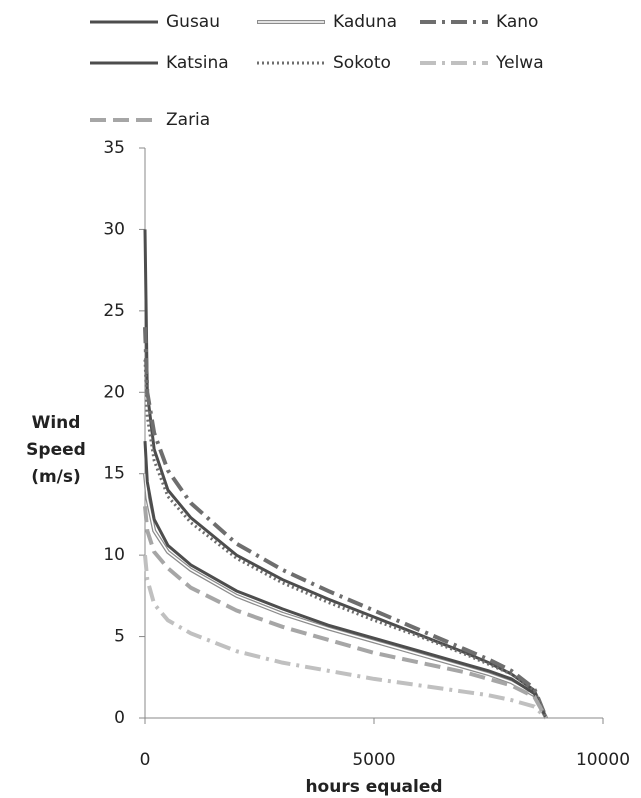 Image resolution: width=641 pixels, height=798 pixels. What do you see at coordinates (188, 120) in the screenshot?
I see `legend-label: Zaria` at bounding box center [188, 120].